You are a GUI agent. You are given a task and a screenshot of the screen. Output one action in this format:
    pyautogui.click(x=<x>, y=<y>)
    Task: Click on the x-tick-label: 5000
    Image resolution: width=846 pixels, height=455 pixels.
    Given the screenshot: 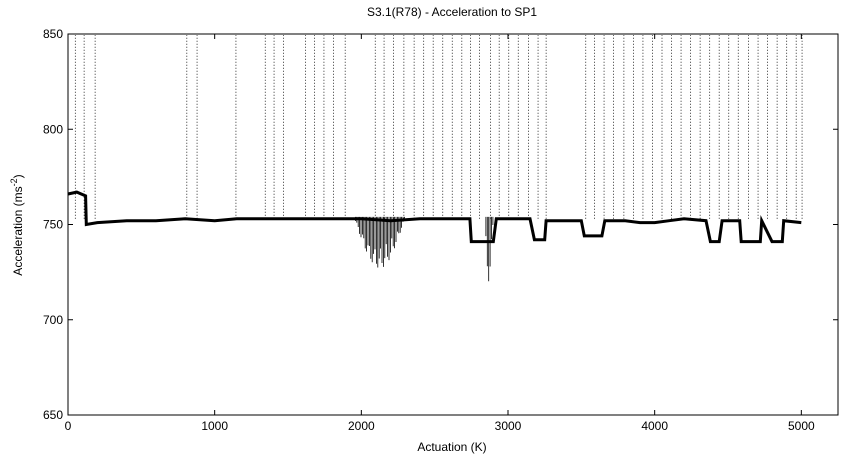 What is the action you would take?
    pyautogui.click(x=801, y=426)
    